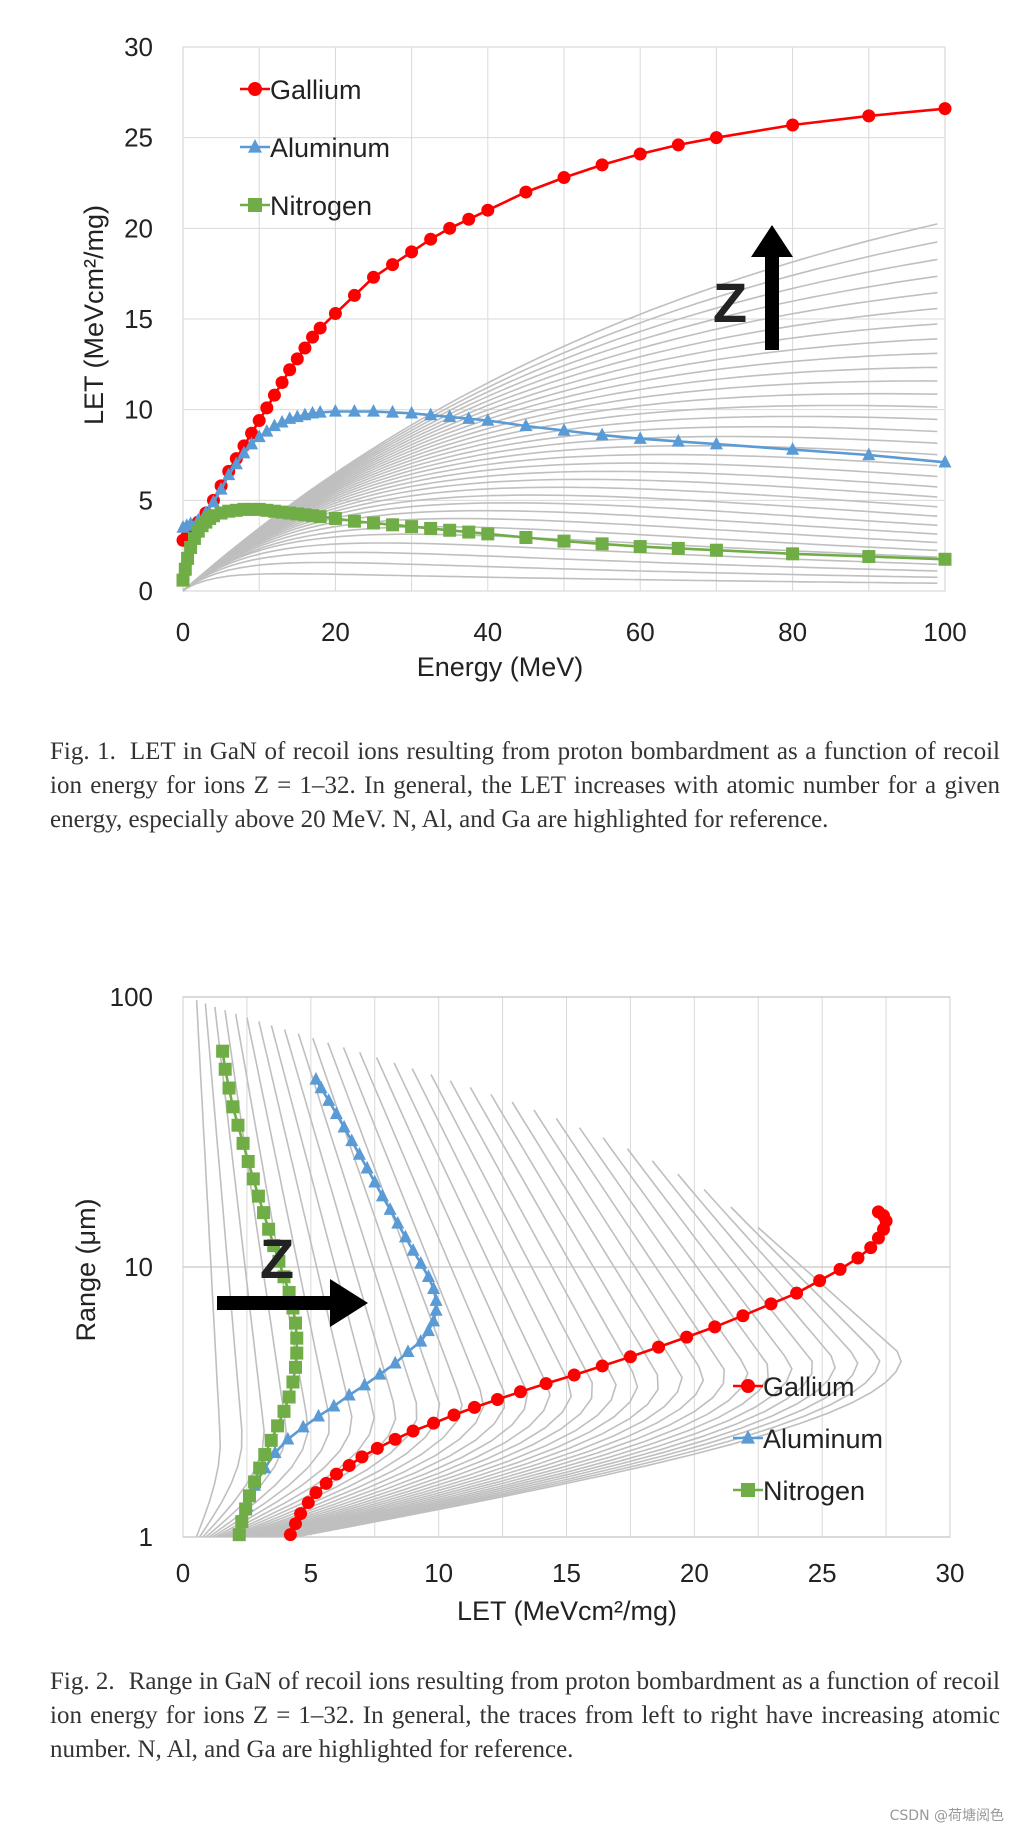 The width and height of the screenshot is (1024, 1831). What do you see at coordinates (694, 1573) in the screenshot?
I see `fig2-x-tick-label: 20` at bounding box center [694, 1573].